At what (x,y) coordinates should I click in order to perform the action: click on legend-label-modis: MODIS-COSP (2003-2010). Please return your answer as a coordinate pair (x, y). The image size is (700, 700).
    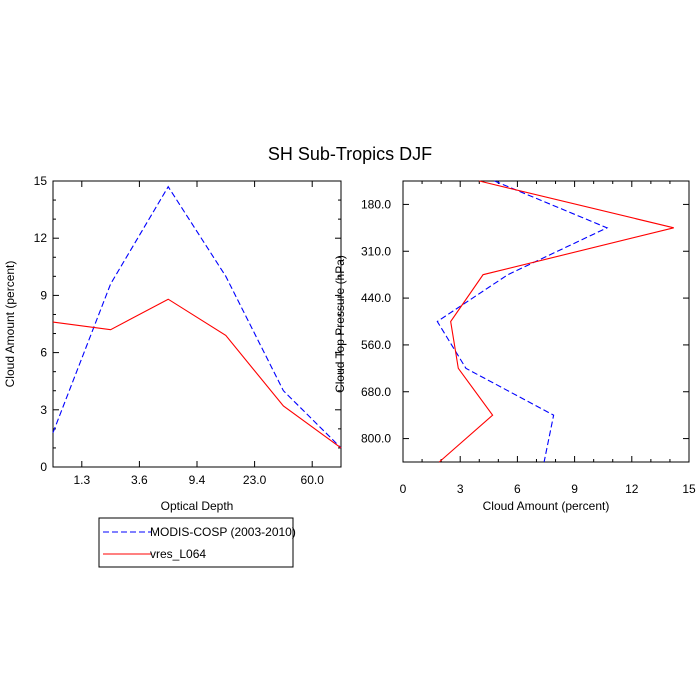
    Looking at the image, I should click on (223, 532).